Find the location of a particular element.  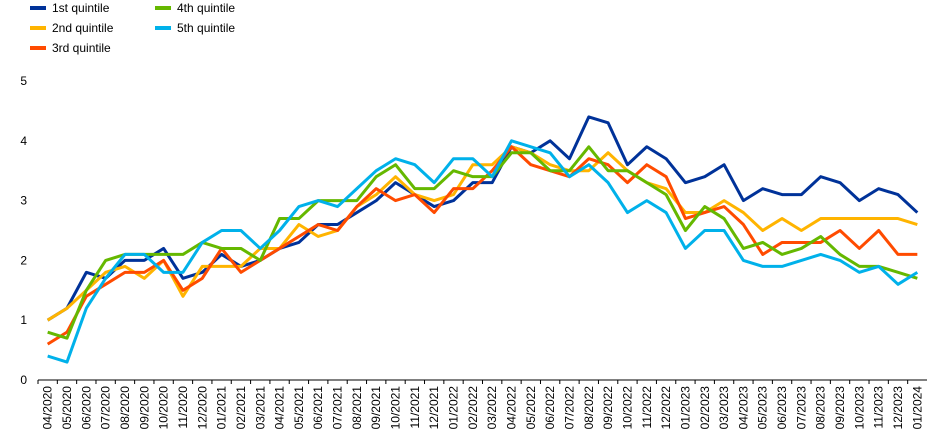

x-tick-label: 11/2022 is located at coordinates (647, 407).